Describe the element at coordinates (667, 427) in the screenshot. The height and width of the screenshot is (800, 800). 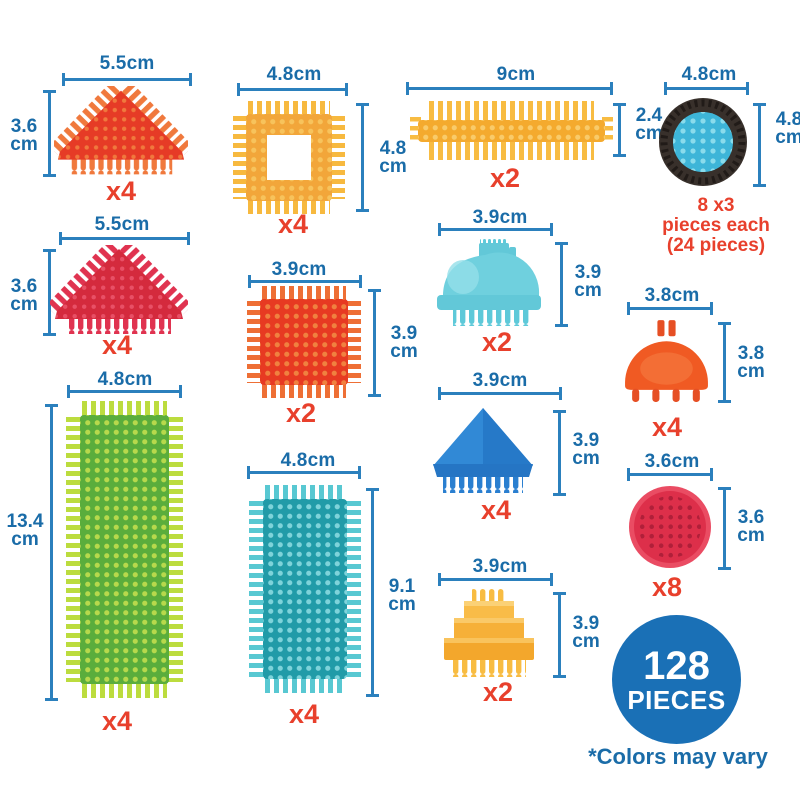
I see `dome-count: x4` at that location.